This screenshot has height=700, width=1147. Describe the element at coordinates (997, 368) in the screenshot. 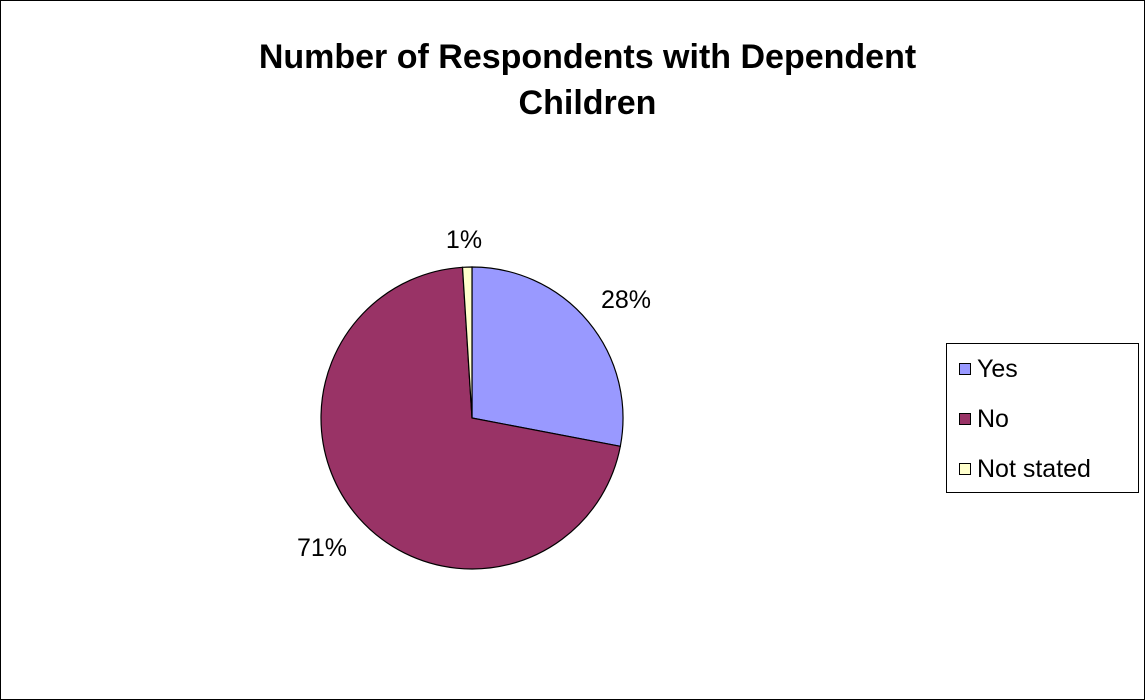

I see `legend-label-yes: Yes` at that location.